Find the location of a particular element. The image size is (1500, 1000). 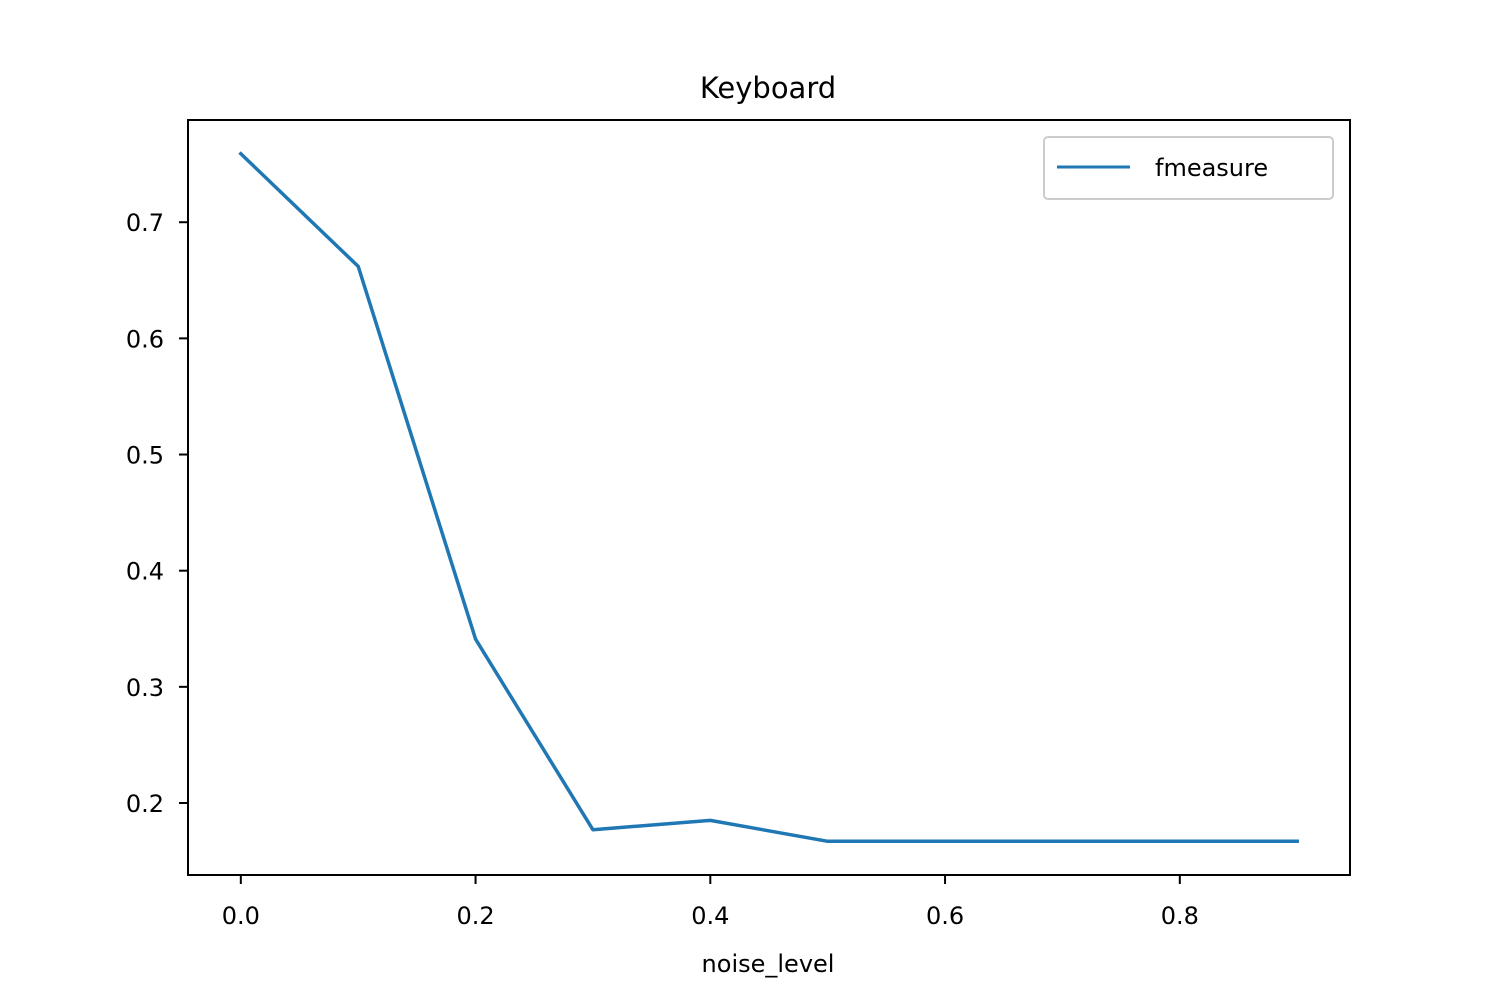

x-tick-label: 0.4 is located at coordinates (710, 916).